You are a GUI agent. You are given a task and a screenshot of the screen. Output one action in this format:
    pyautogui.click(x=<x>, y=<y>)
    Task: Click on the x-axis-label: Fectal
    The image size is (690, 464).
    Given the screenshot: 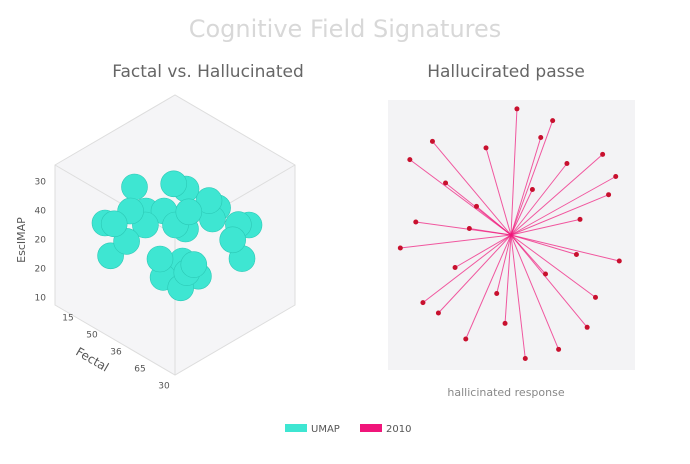 What is the action you would take?
    pyautogui.click(x=92, y=360)
    